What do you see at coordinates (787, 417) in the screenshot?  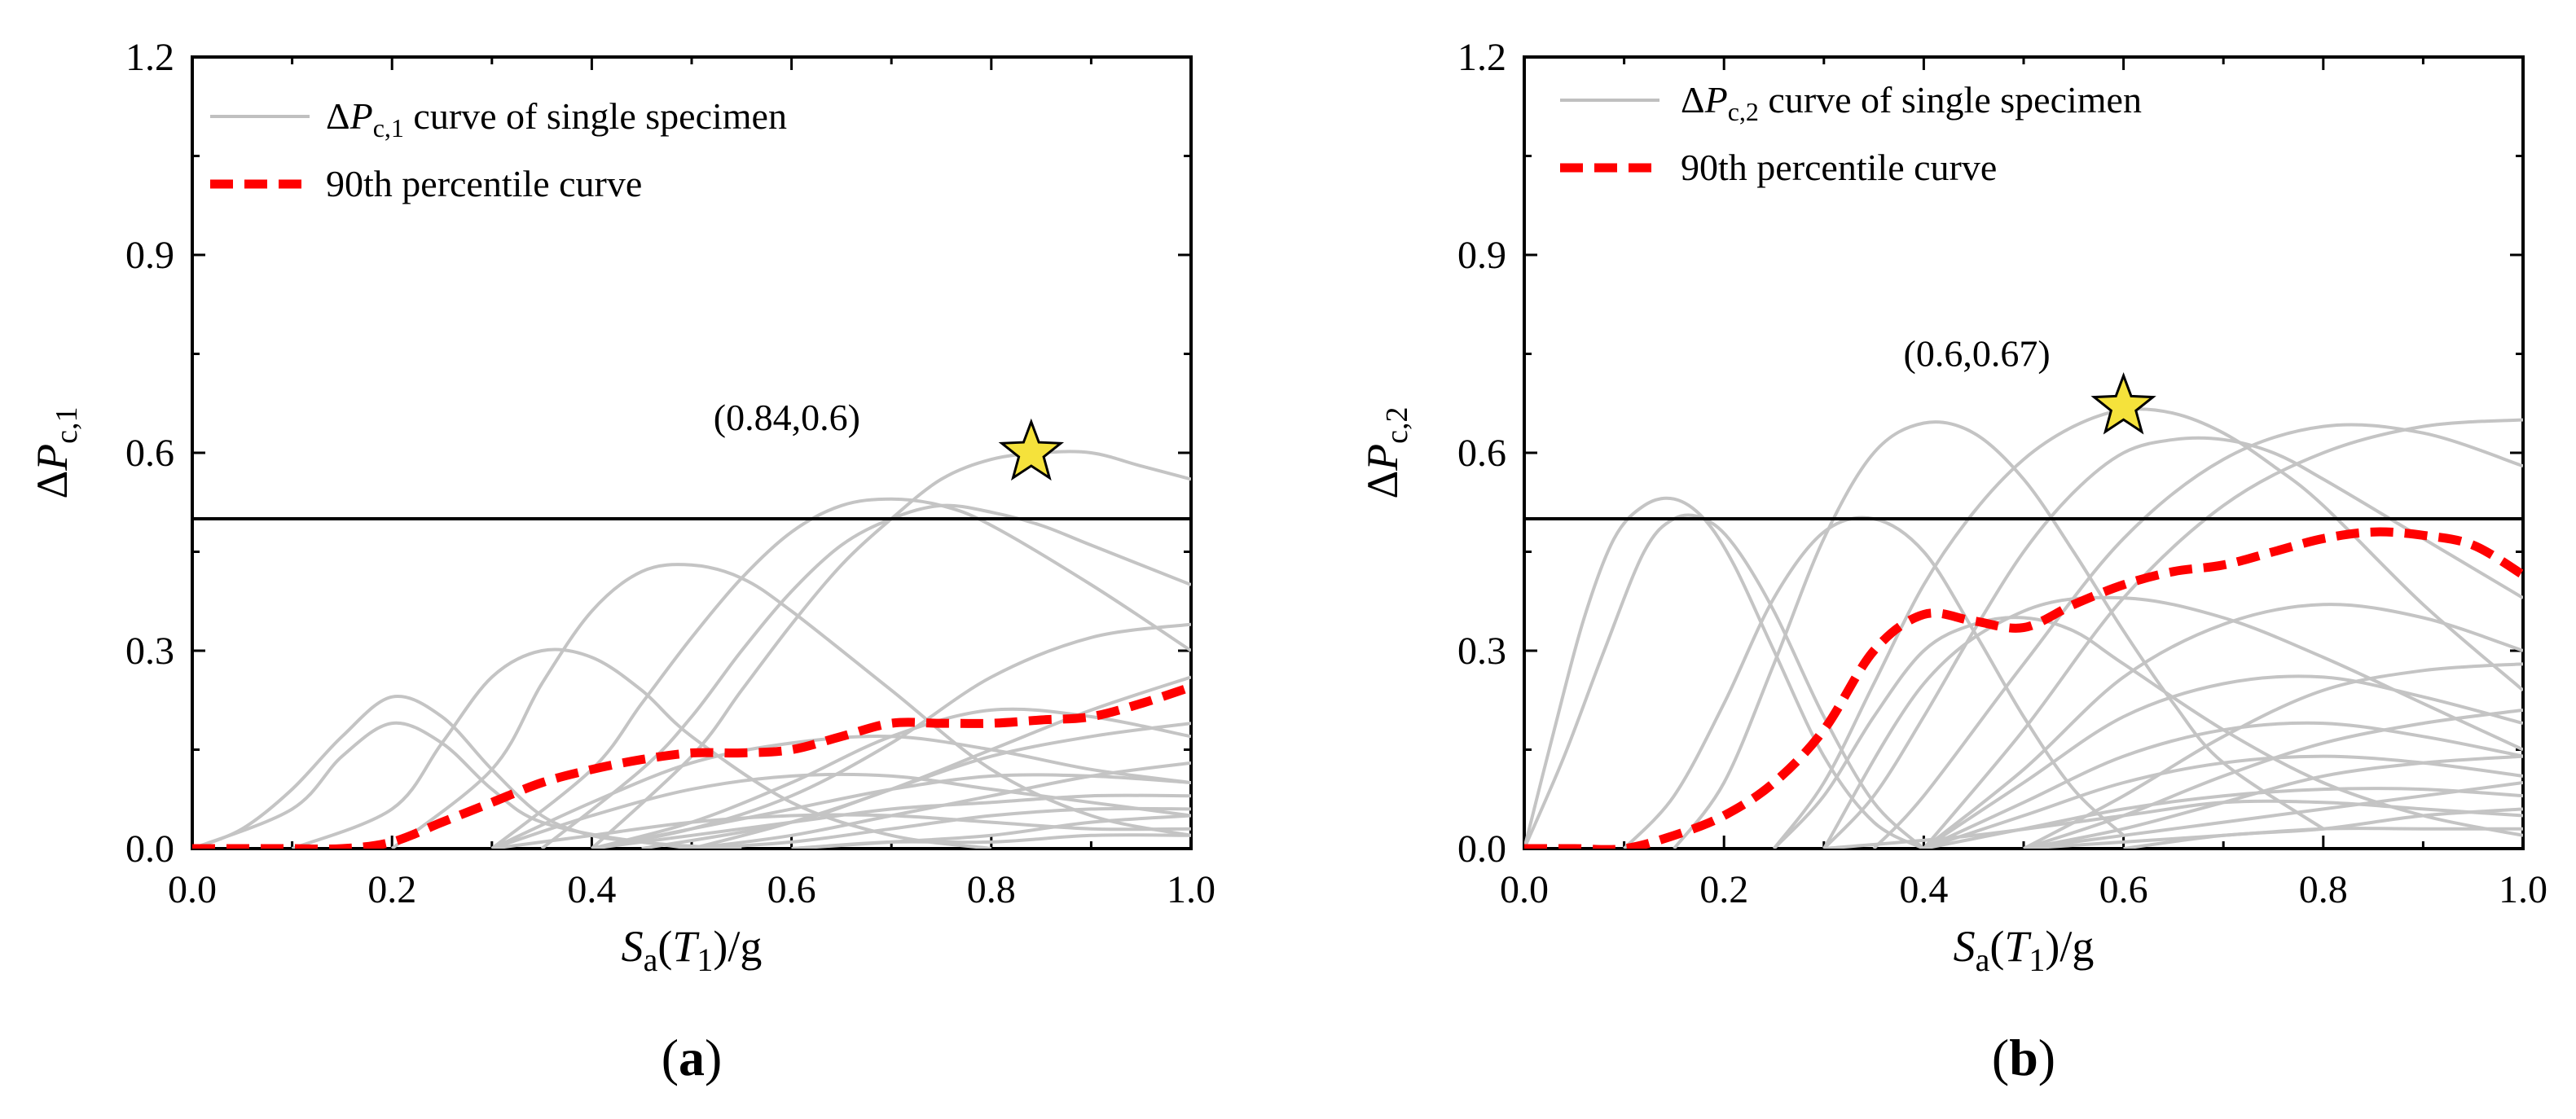 I see `max-point-annotation: (0.84,0.6)` at bounding box center [787, 417].